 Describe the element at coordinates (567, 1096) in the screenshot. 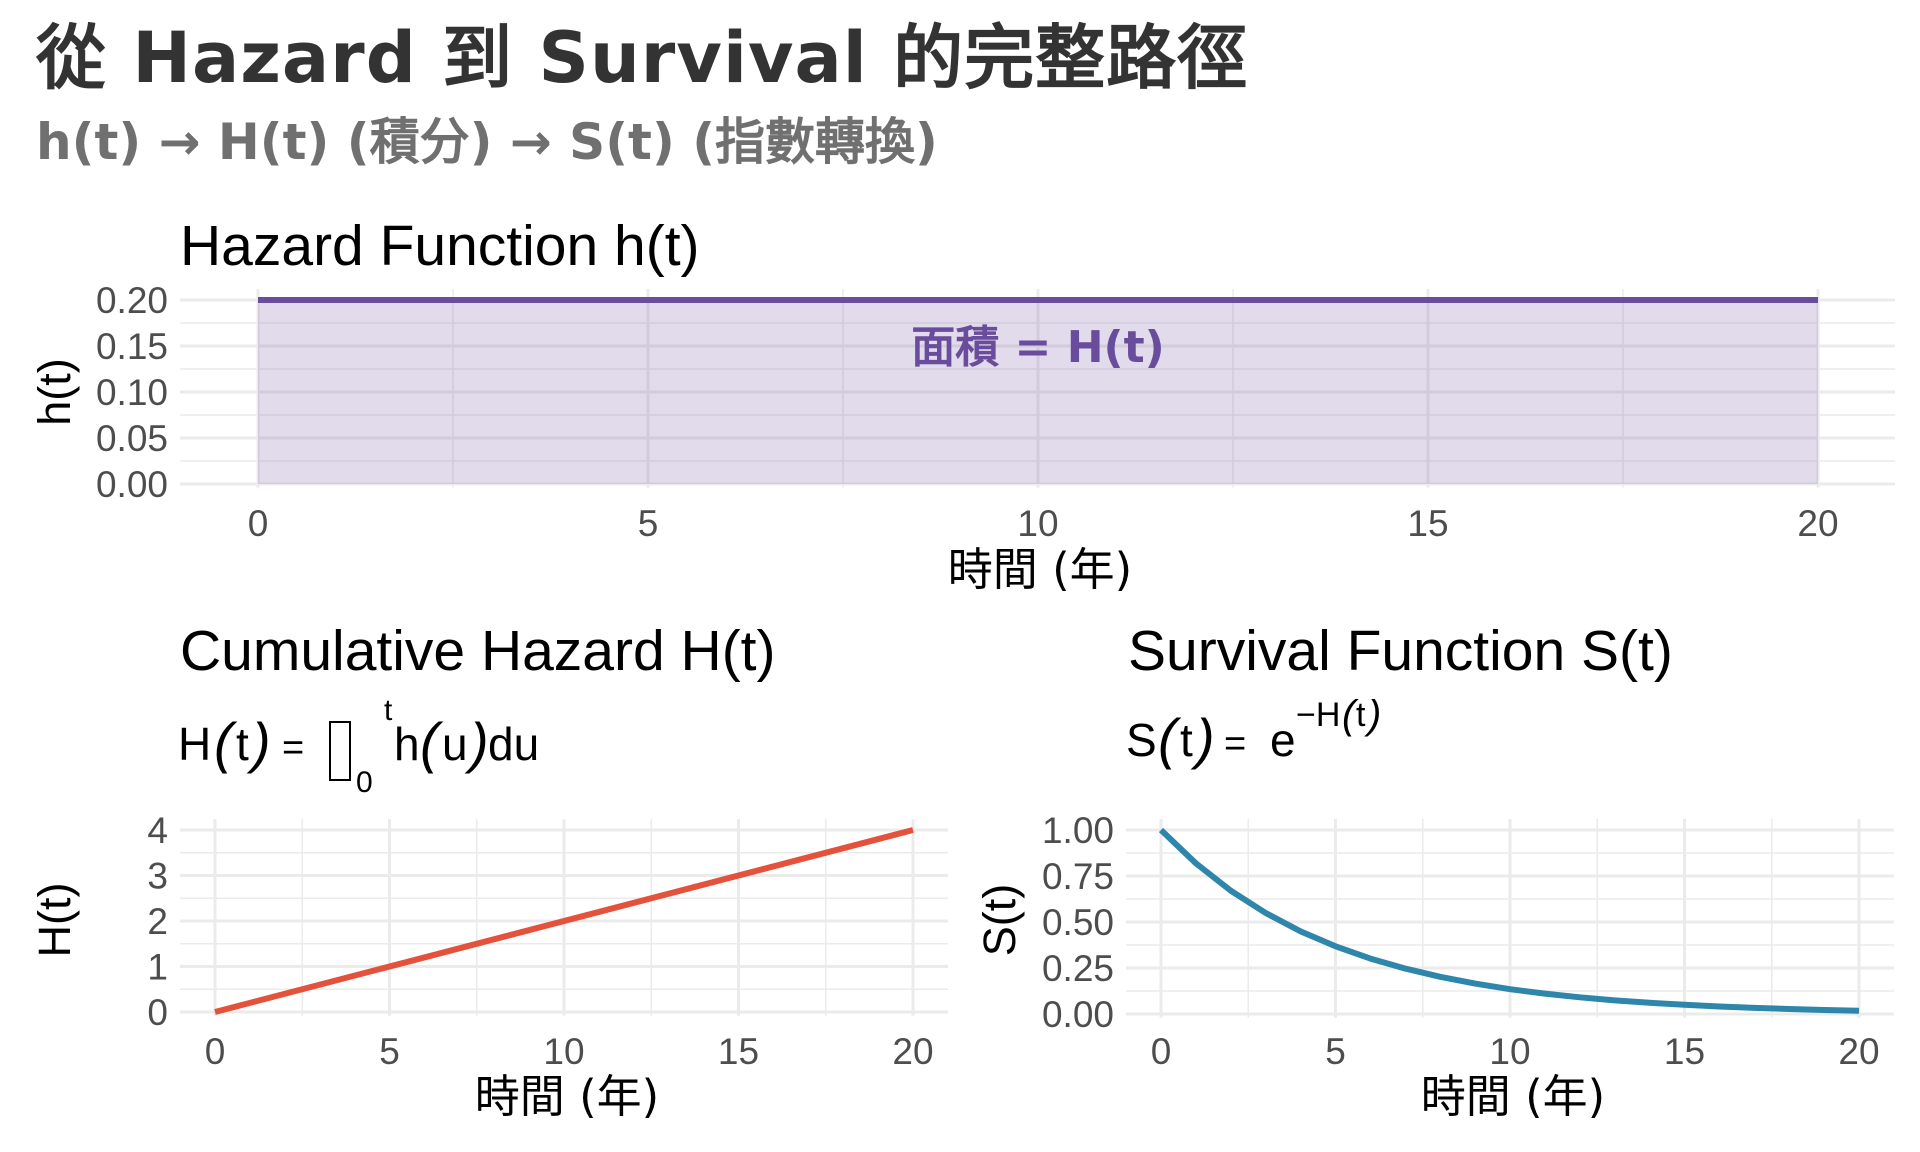

I see `cumulative-x-axis-label: 時間 (年)` at that location.